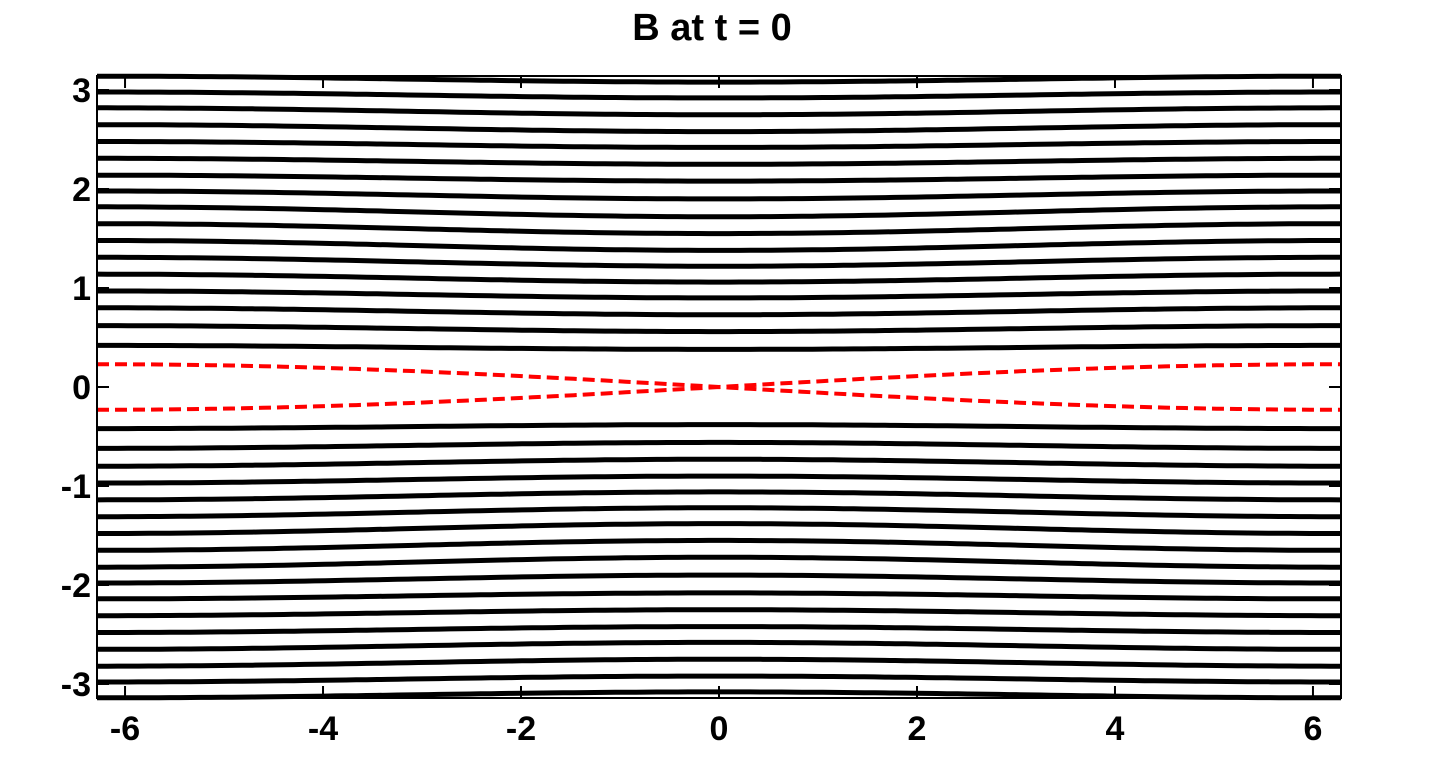 This screenshot has width=1440, height=759. What do you see at coordinates (125, 729) in the screenshot?
I see `x-tick-label: -6` at bounding box center [125, 729].